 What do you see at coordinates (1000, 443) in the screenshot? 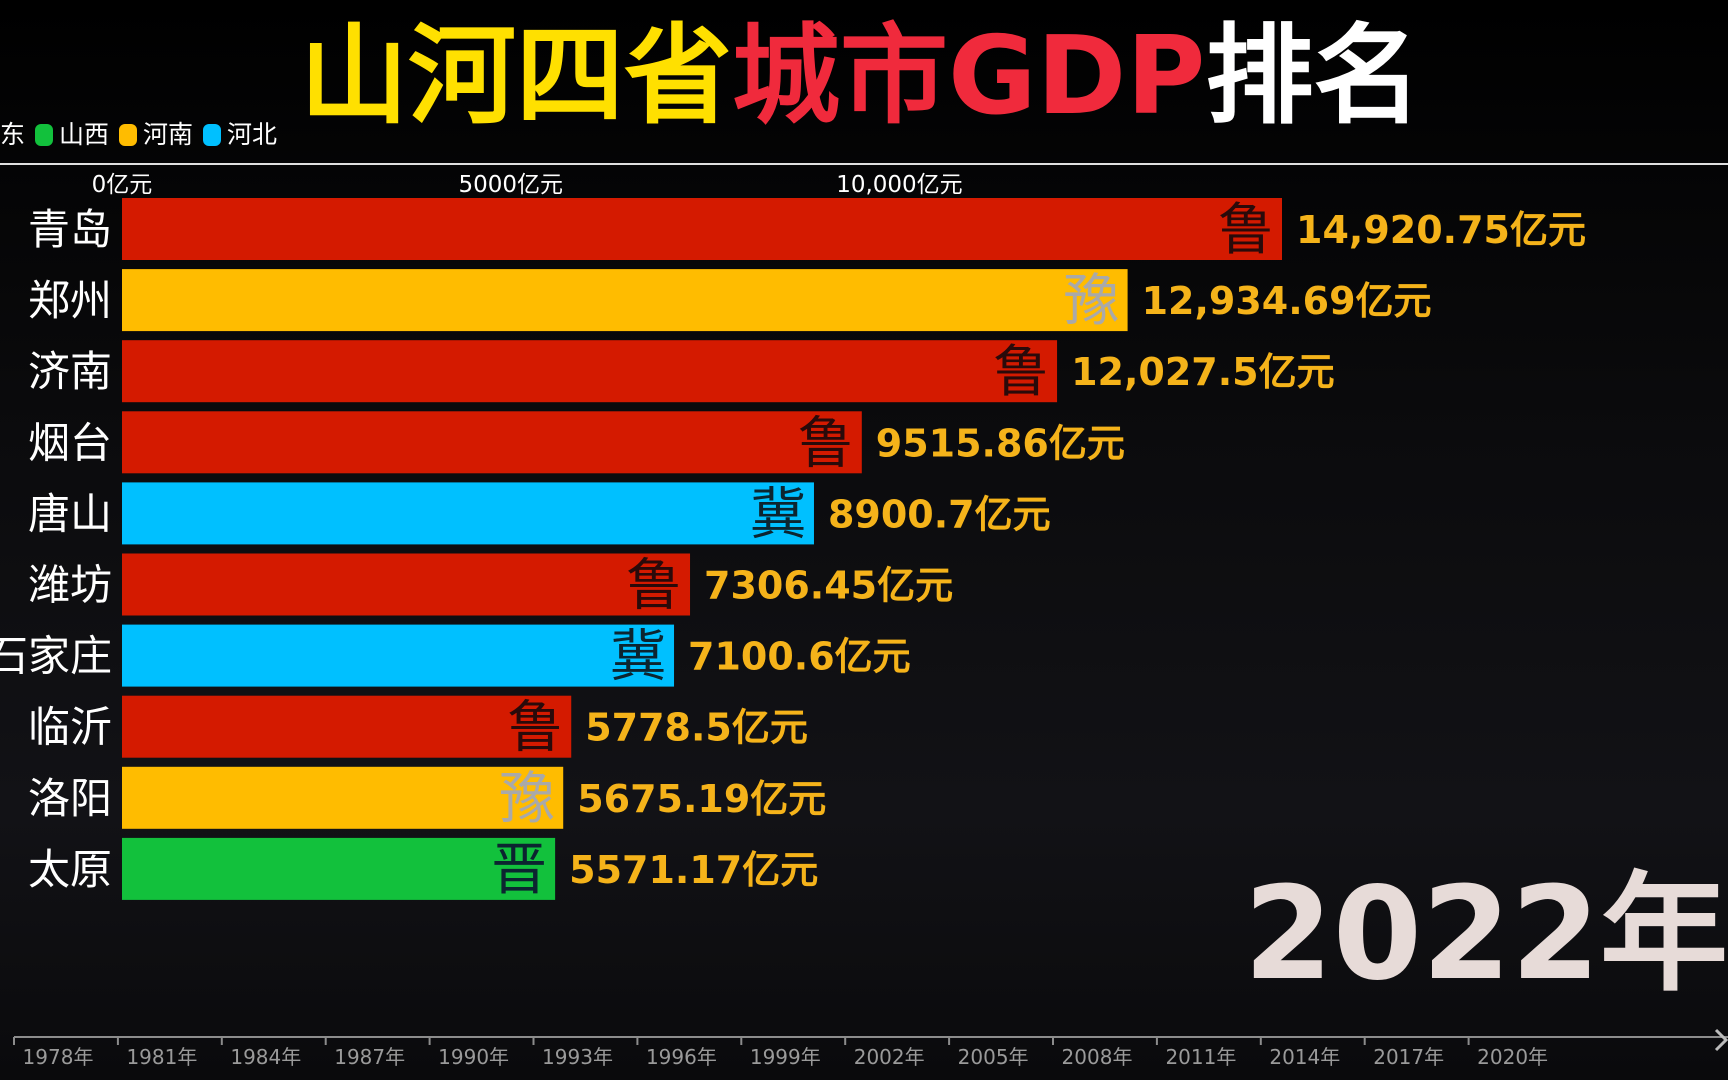
I see `value-label: 9515.86亿元` at bounding box center [1000, 443].